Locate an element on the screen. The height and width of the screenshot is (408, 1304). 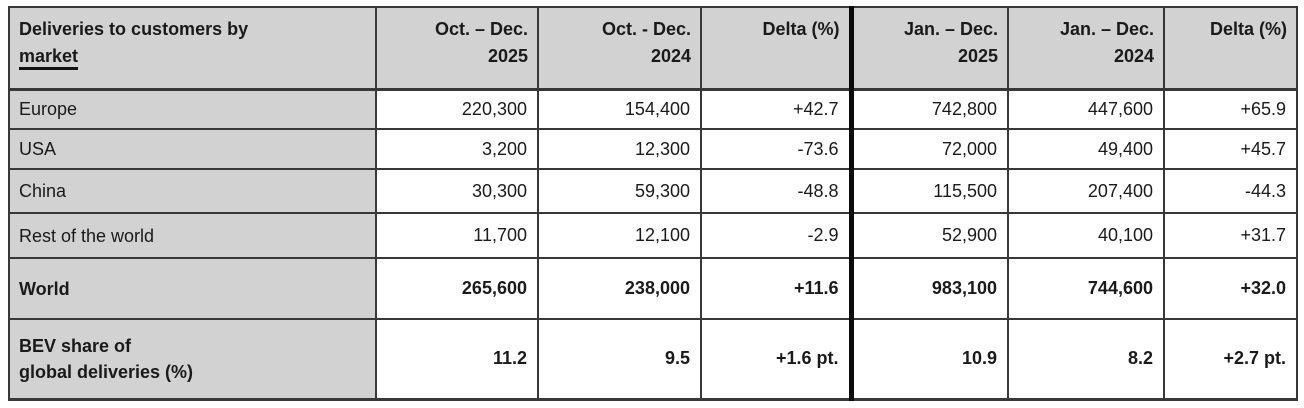
row-label-usa: USA is located at coordinates (192, 149).